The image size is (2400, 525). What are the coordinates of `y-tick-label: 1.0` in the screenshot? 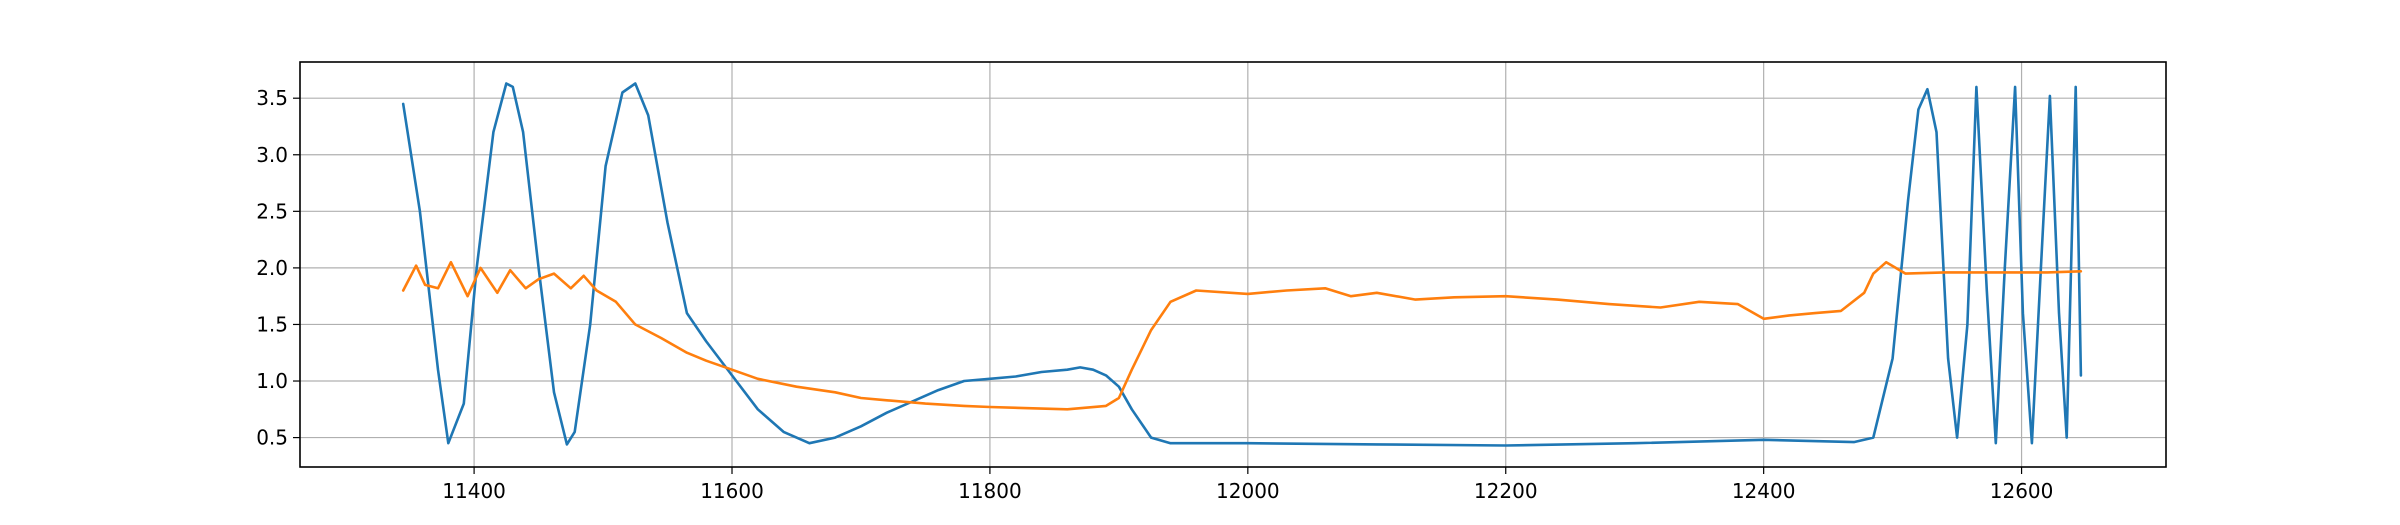 It's located at (272, 381).